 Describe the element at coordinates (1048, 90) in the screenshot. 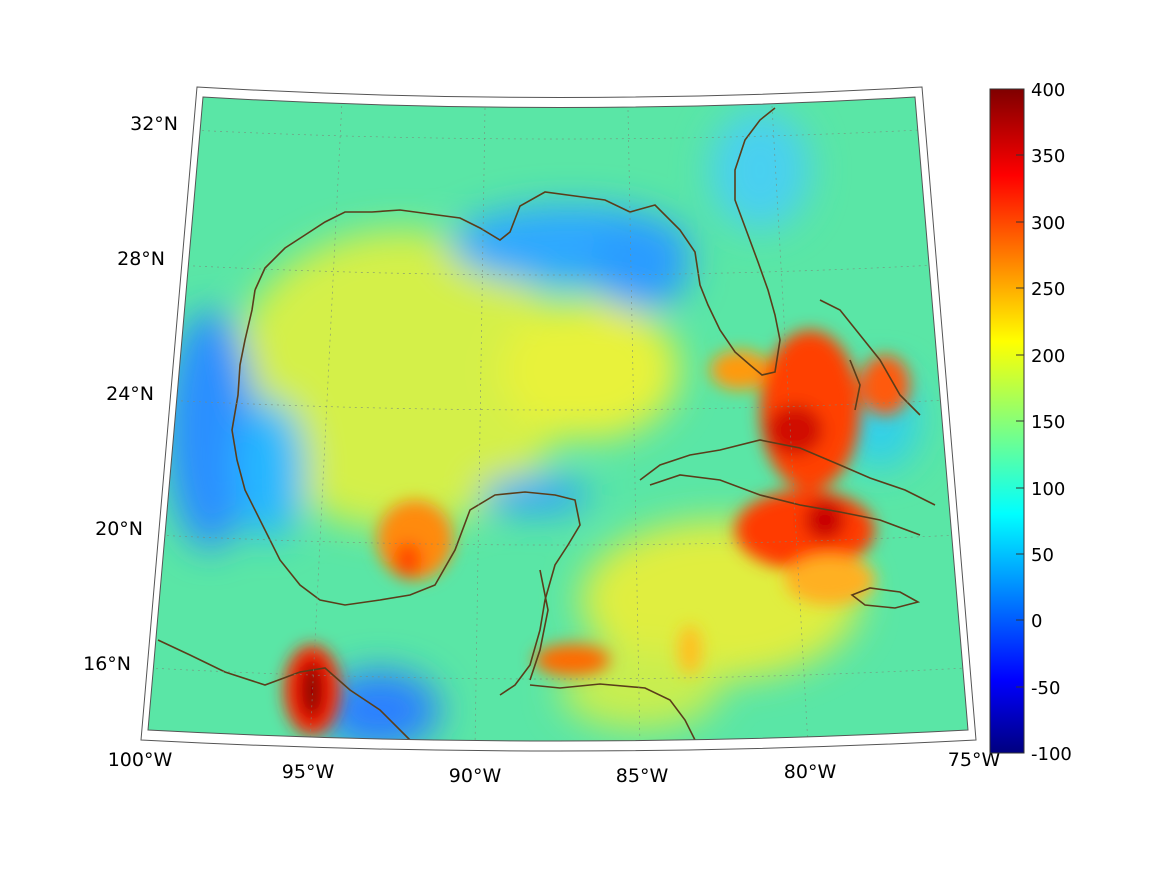

I see `colorbar-label: 400` at that location.